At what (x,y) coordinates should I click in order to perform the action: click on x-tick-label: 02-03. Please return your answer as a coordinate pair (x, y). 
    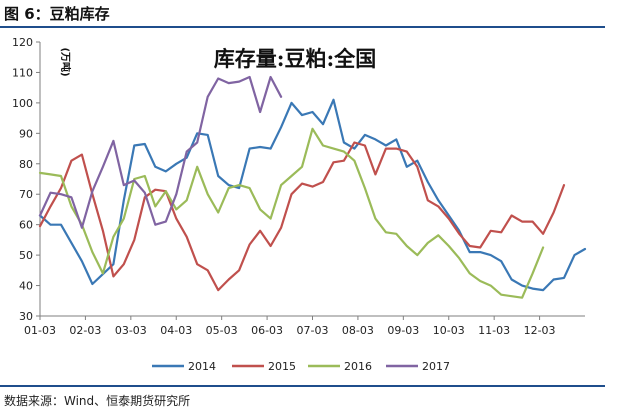
    Looking at the image, I should click on (85, 330).